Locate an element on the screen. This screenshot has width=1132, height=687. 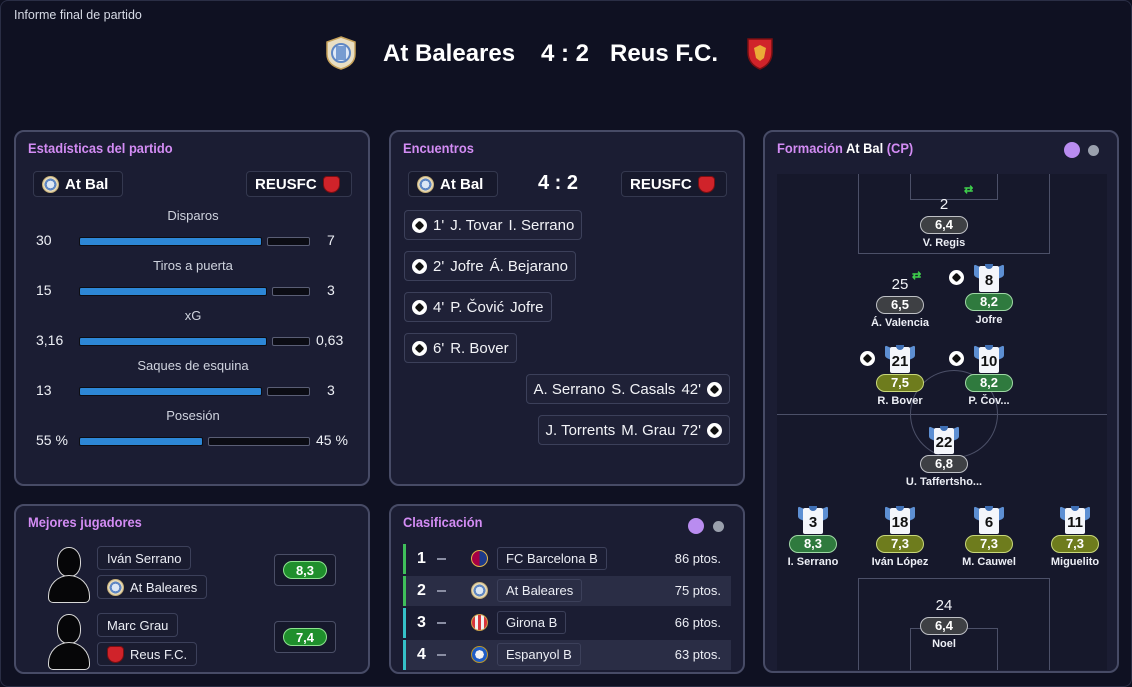
goal-event-home: 4' P. Čović Jofre is located at coordinates (478, 307).